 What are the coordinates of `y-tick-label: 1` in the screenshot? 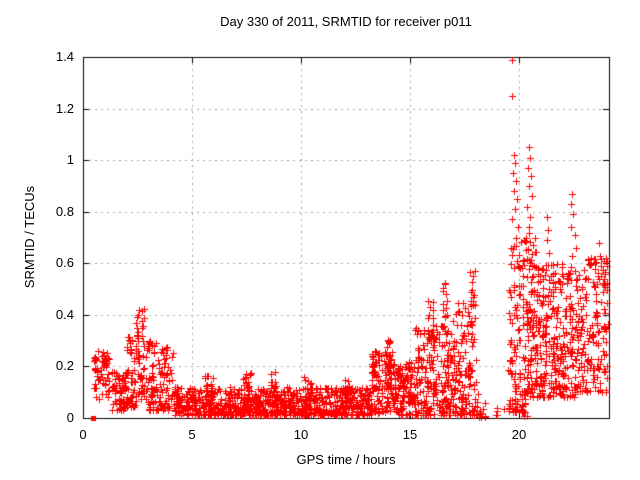 It's located at (70, 159).